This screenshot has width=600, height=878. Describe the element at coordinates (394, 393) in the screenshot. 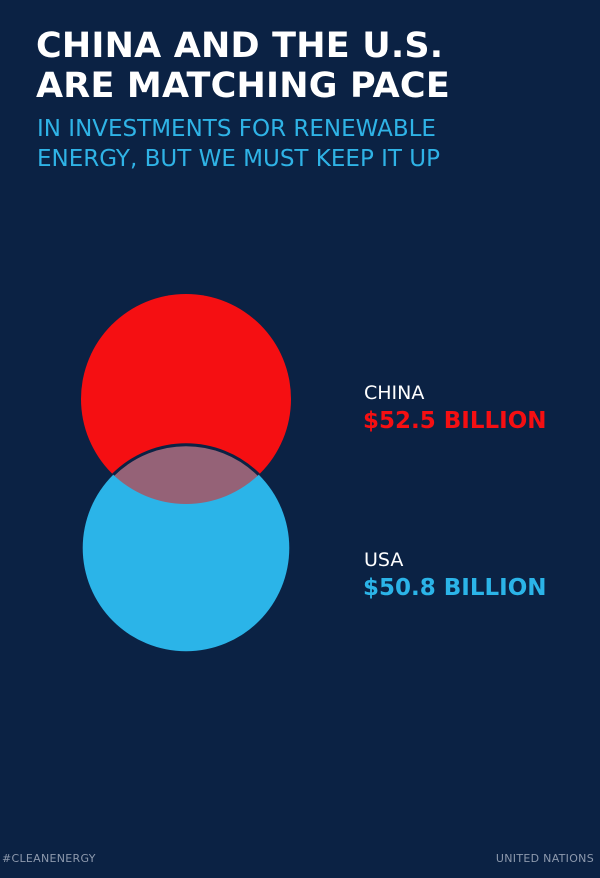

I see `china-label: CHINA` at that location.